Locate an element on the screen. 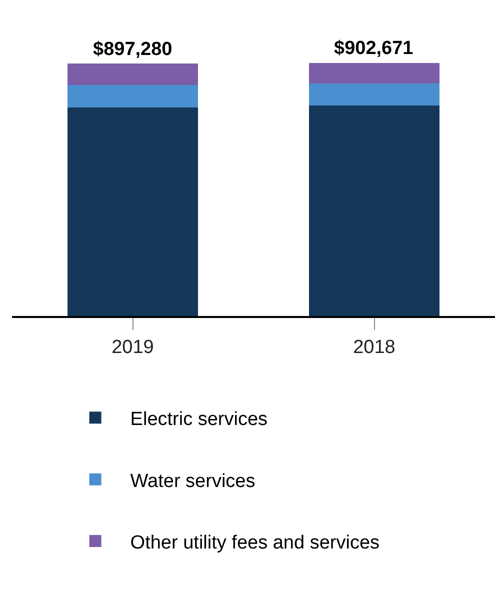  annotation: $897,280 is located at coordinates (132, 49).